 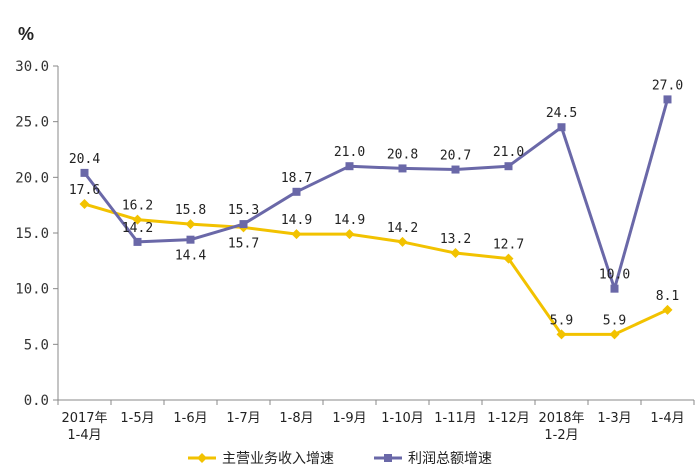 I want to click on y-axis: 0.0 5.0 10.0 15.0 20.0 25.0 30.0, so click(x=37, y=234).